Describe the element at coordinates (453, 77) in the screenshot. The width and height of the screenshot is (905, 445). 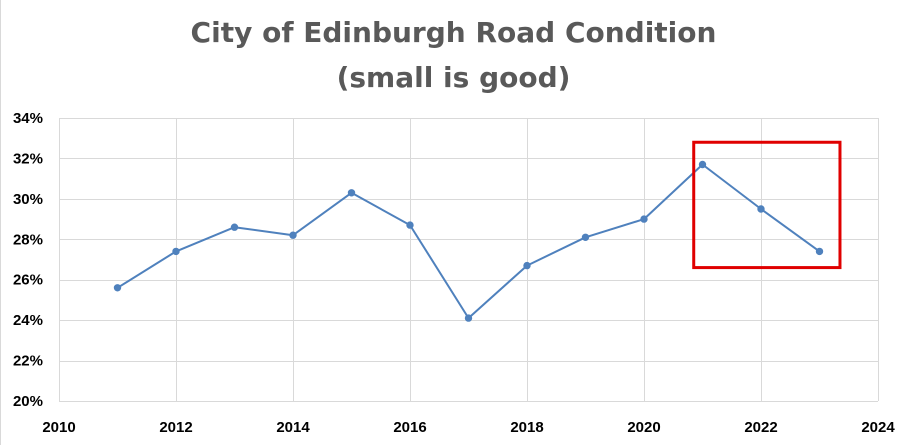
I see `chart-subtitle: (small is good)` at that location.